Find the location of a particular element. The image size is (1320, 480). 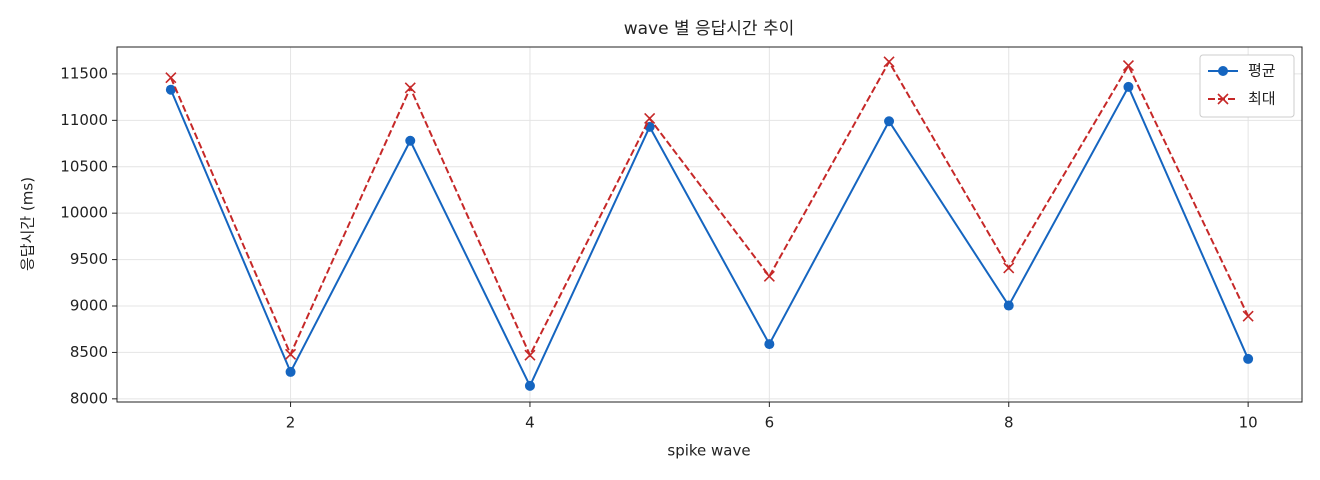

y-tick-label: 9500 is located at coordinates (89, 259).